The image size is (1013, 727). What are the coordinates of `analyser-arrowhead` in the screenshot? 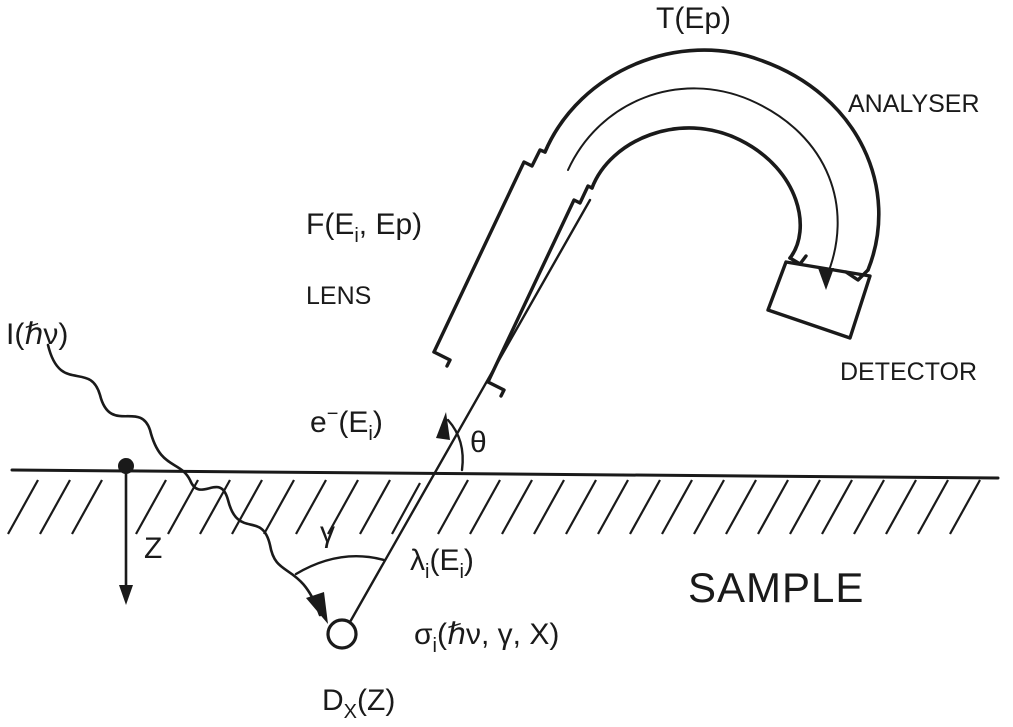 It's located at (826, 279).